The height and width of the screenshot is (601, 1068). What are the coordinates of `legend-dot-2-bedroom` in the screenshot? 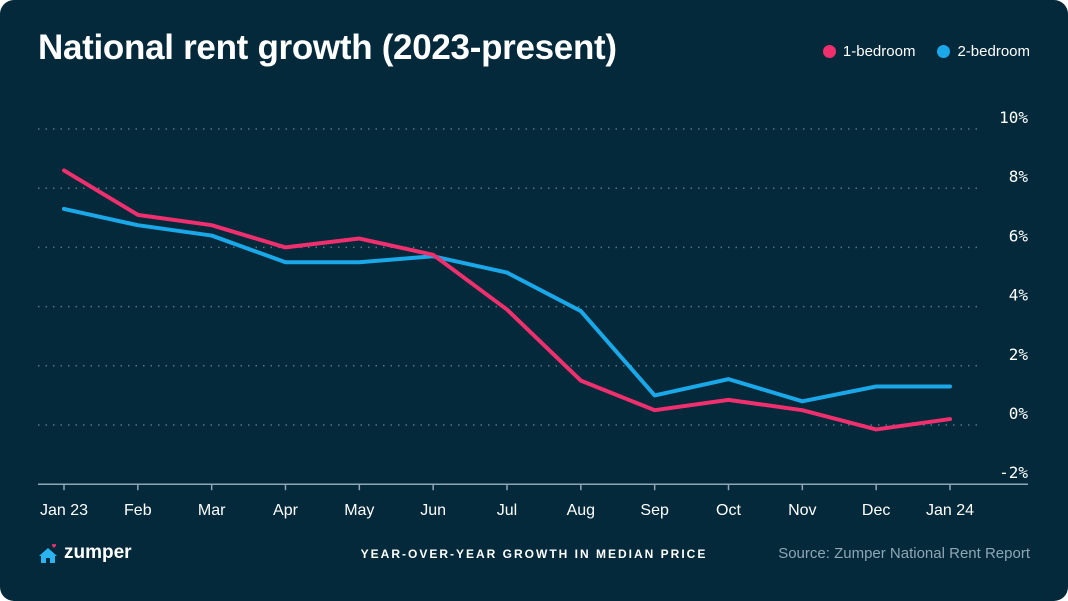 It's located at (944, 51).